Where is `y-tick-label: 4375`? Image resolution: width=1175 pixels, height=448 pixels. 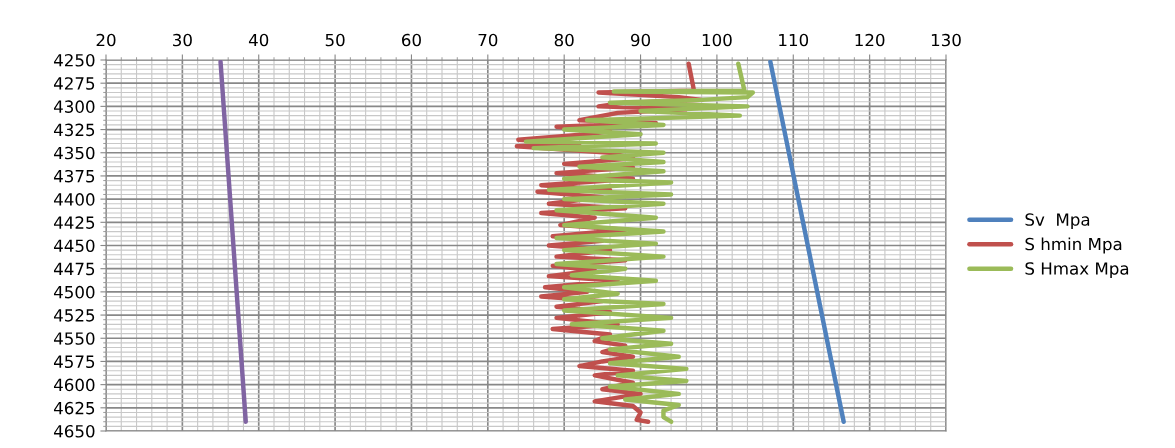
y-tick-label: 4375 is located at coordinates (74, 176).